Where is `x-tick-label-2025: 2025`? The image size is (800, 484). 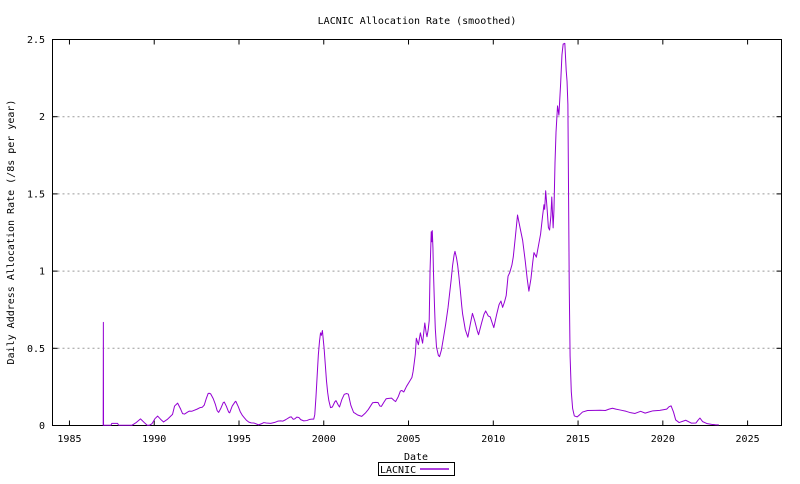 x-tick-label-2025: 2025 is located at coordinates (748, 439).